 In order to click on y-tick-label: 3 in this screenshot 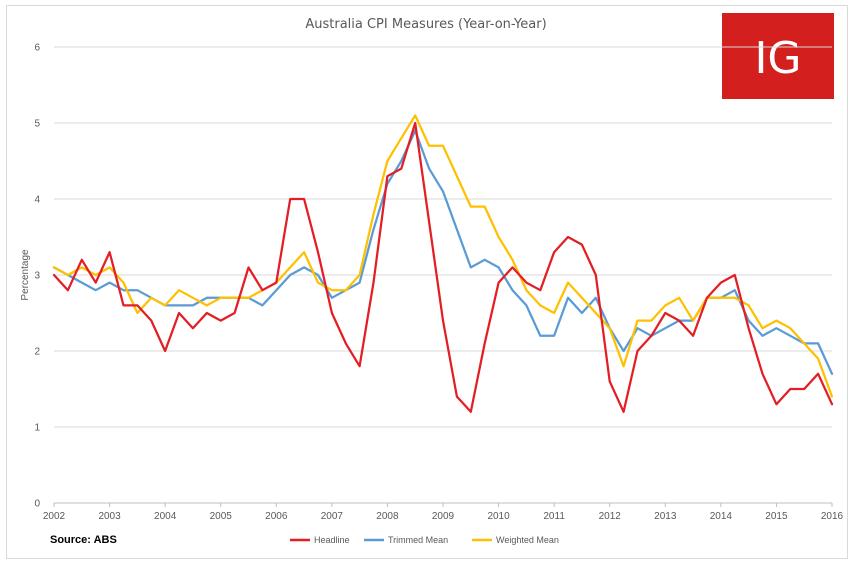, I will do `click(37, 276)`.